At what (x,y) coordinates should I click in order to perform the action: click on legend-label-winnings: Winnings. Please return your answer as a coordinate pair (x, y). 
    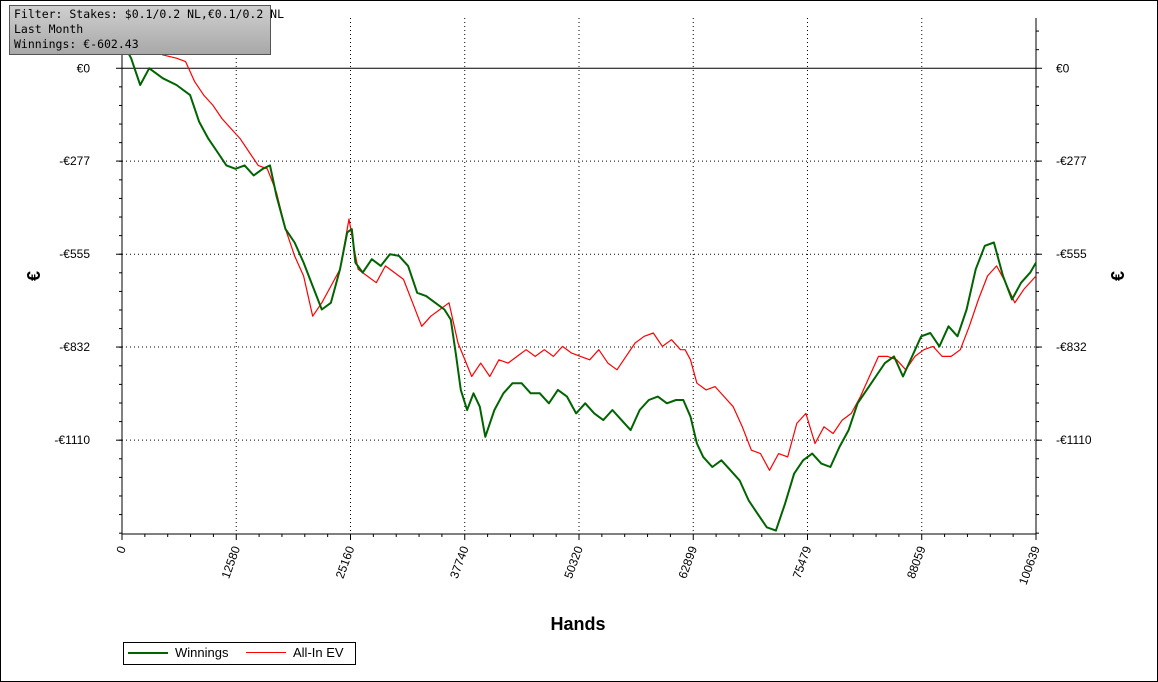
    Looking at the image, I should click on (202, 652).